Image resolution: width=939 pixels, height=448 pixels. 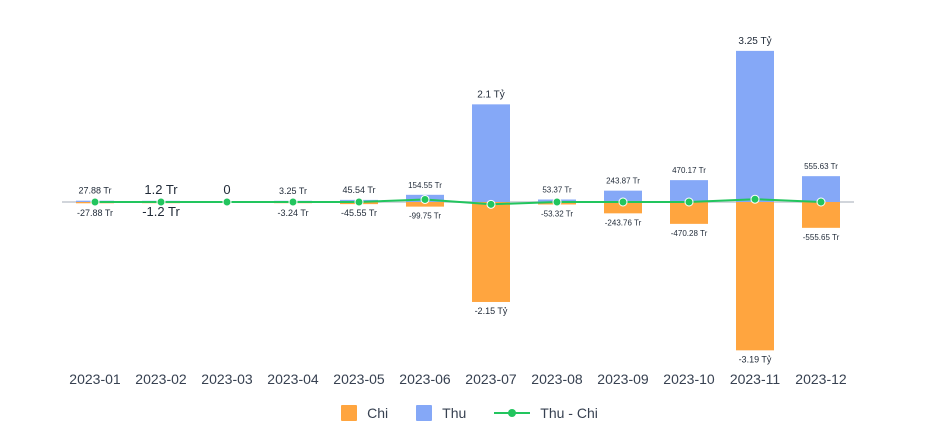 What do you see at coordinates (293, 191) in the screenshot?
I see `label-thu-2023-04: 3.25 Tr` at bounding box center [293, 191].